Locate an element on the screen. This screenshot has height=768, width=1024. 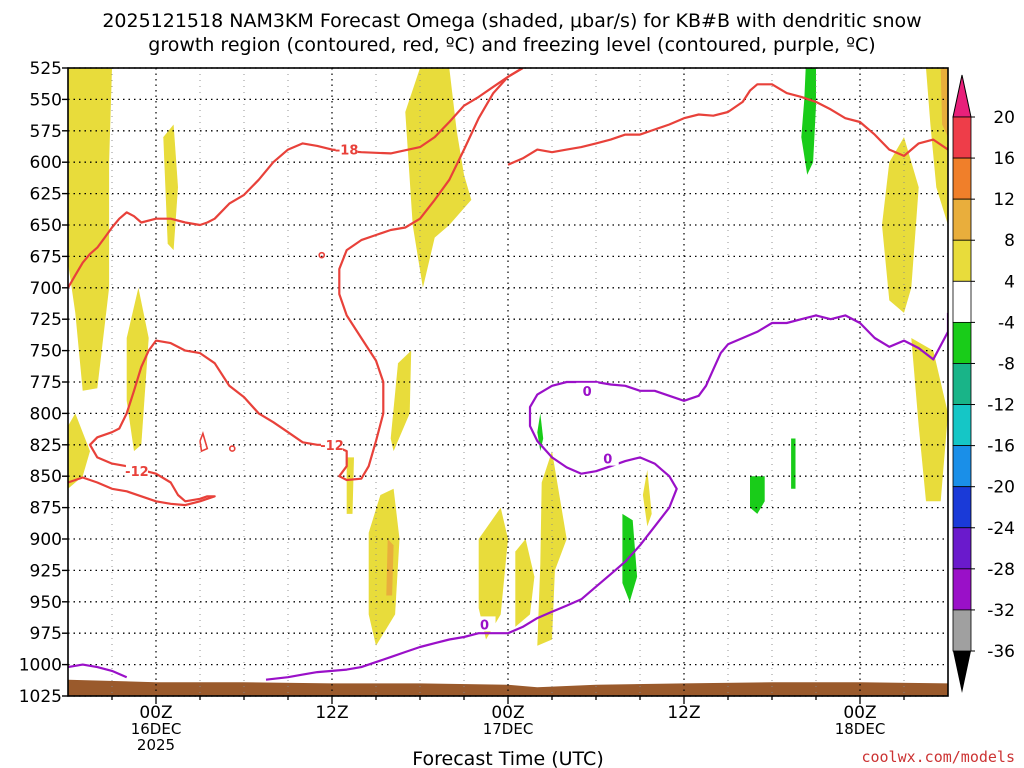
freezing-contour-left is located at coordinates (98, 671).